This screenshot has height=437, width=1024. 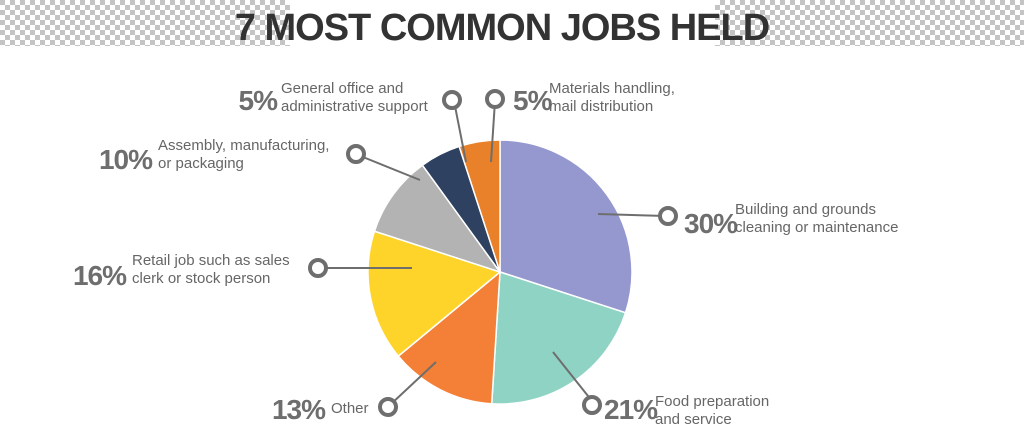 I want to click on slice-category-label: Materials handling,, so click(x=612, y=88).